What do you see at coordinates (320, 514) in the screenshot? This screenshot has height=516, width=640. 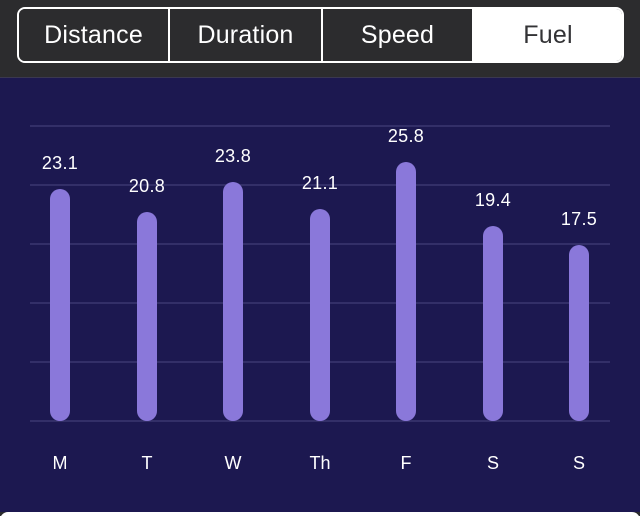 I see `bottom-sheet` at bounding box center [320, 514].